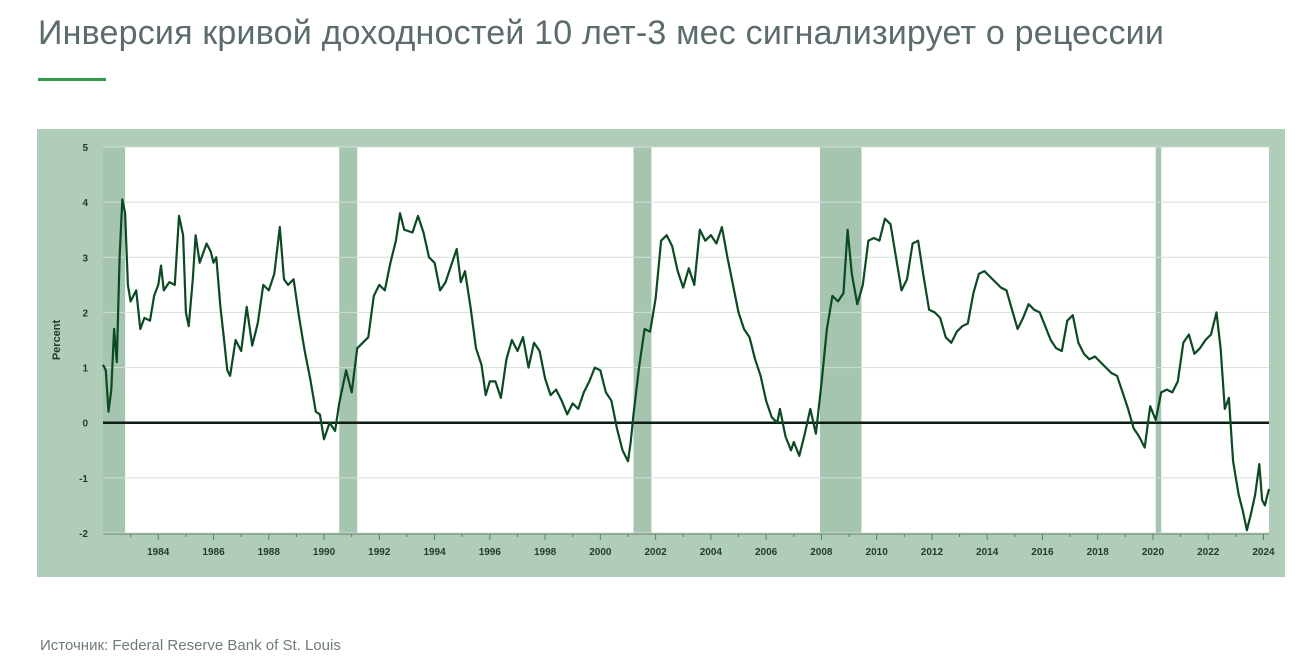 This screenshot has height=664, width=1303. What do you see at coordinates (1208, 552) in the screenshot?
I see `x-tick-label: 2022` at bounding box center [1208, 552].